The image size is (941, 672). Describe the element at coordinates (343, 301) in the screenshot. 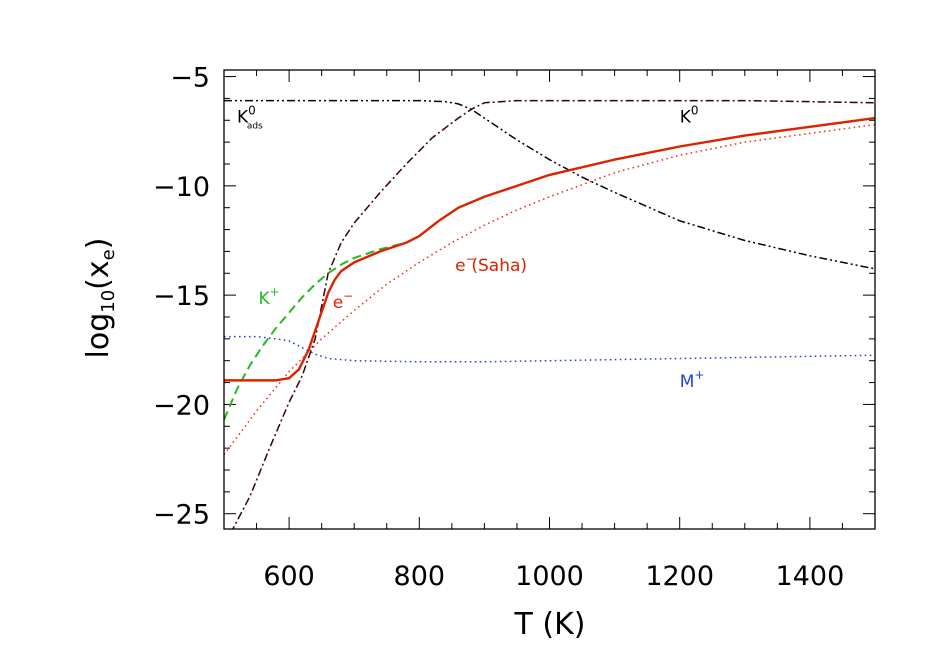

I see `annotation-eminus: e−` at that location.